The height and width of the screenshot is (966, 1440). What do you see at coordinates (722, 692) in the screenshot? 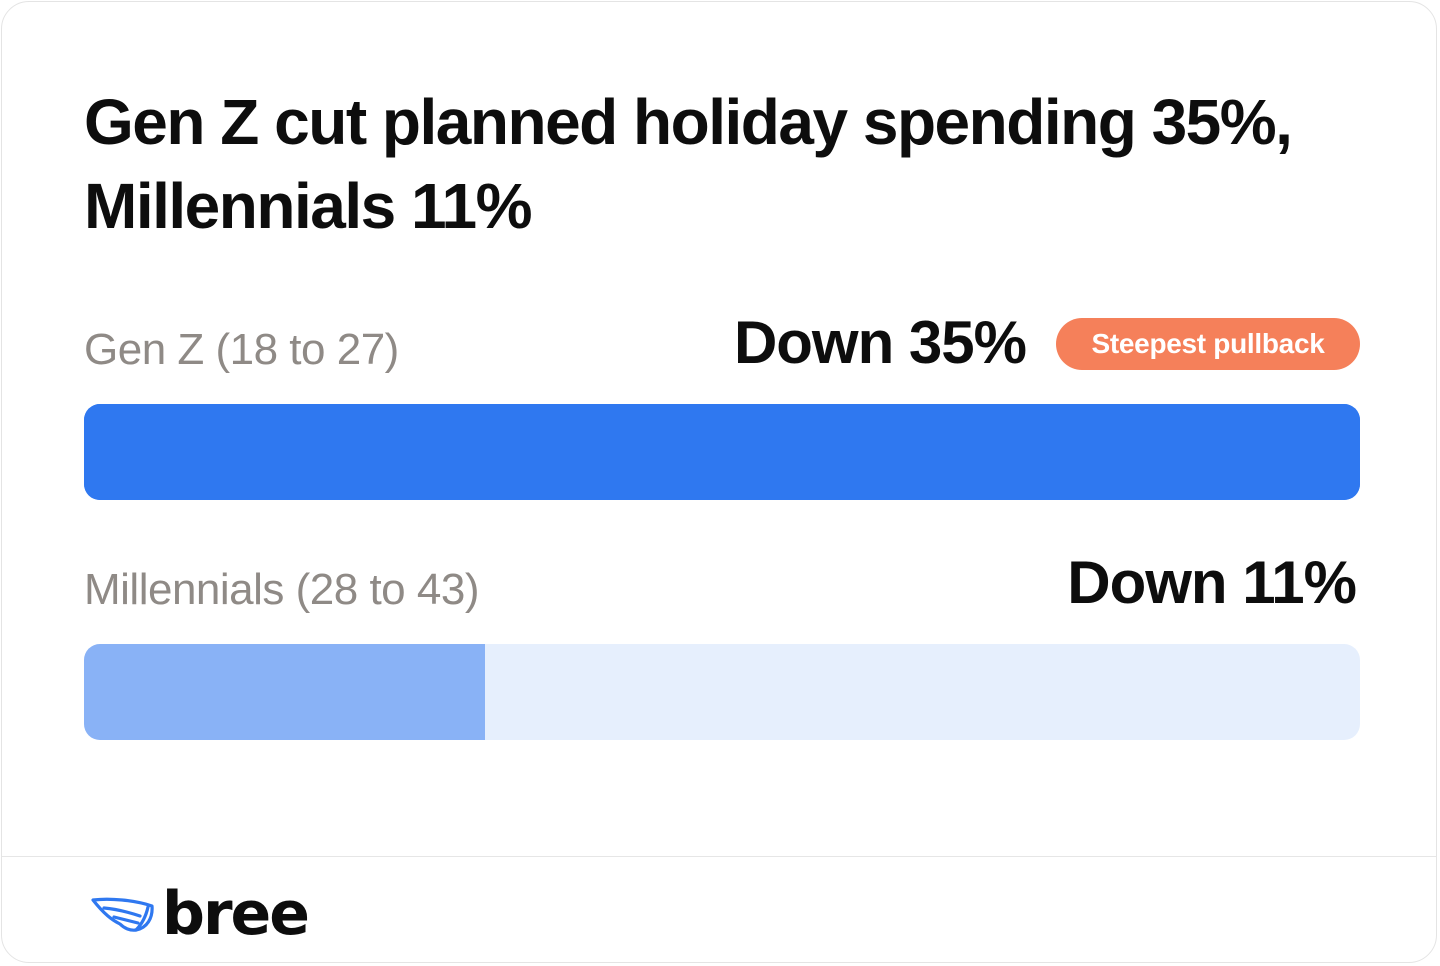
I see `bar-track-millennials` at bounding box center [722, 692].